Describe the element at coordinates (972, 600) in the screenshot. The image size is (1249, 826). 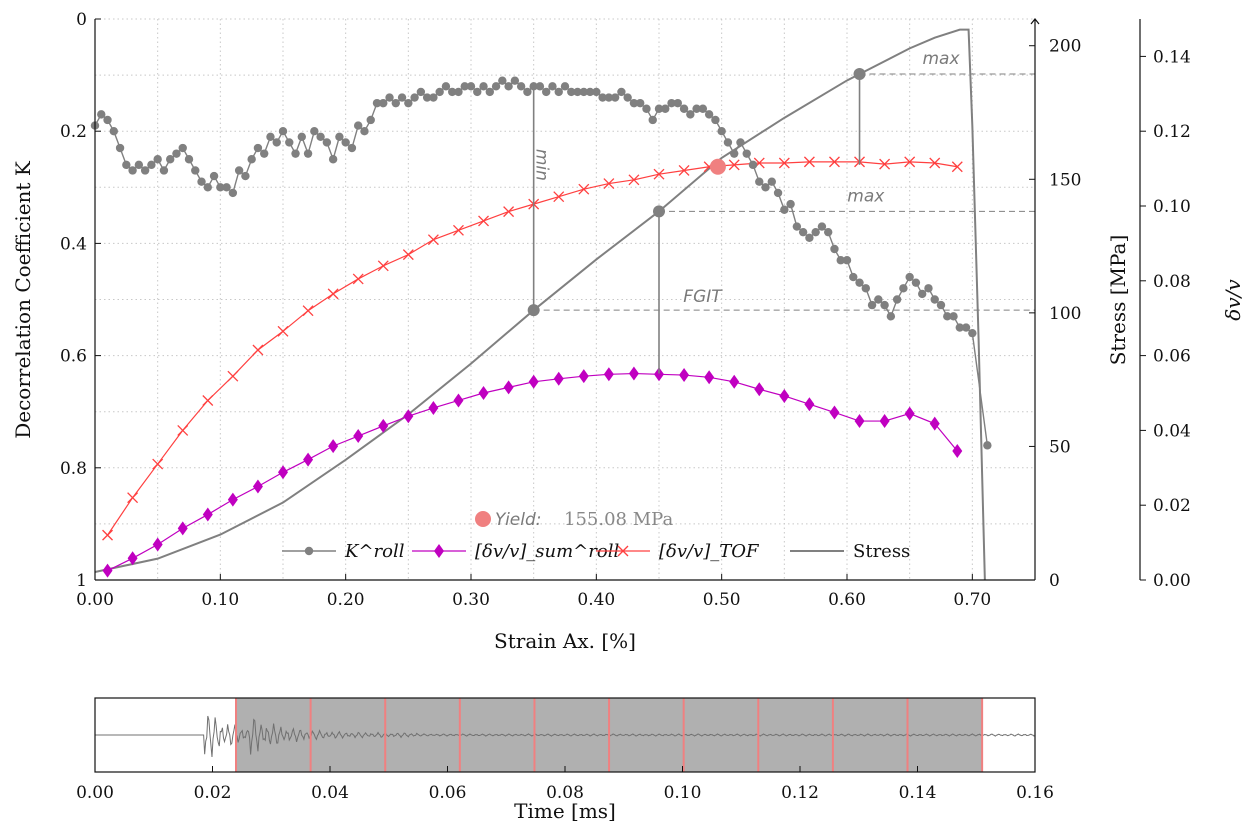
I see `x-tick-label: 0.70` at that location.